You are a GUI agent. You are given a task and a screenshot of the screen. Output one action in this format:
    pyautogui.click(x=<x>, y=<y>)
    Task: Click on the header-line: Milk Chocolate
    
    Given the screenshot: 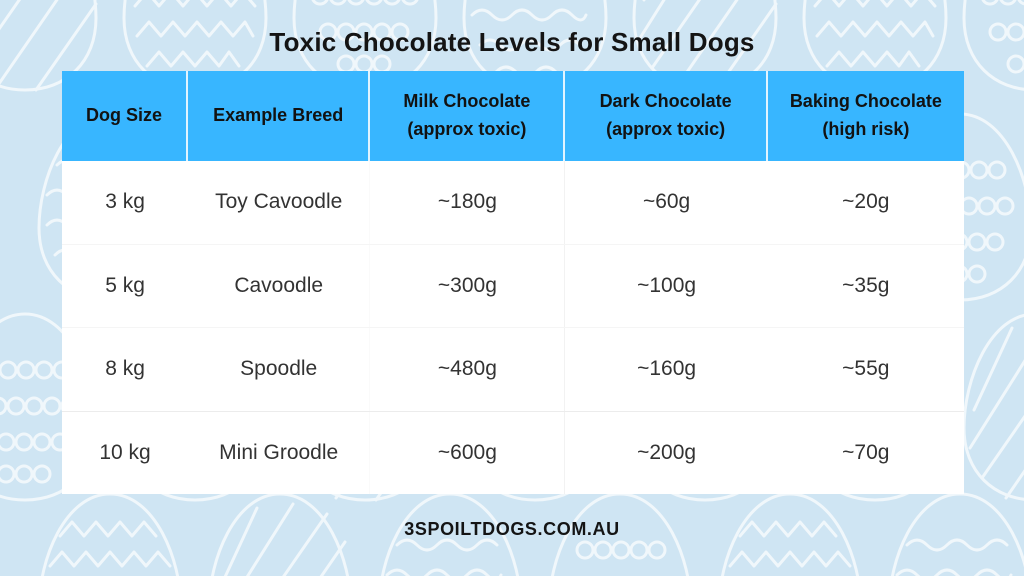 What is the action you would take?
    pyautogui.click(x=467, y=101)
    